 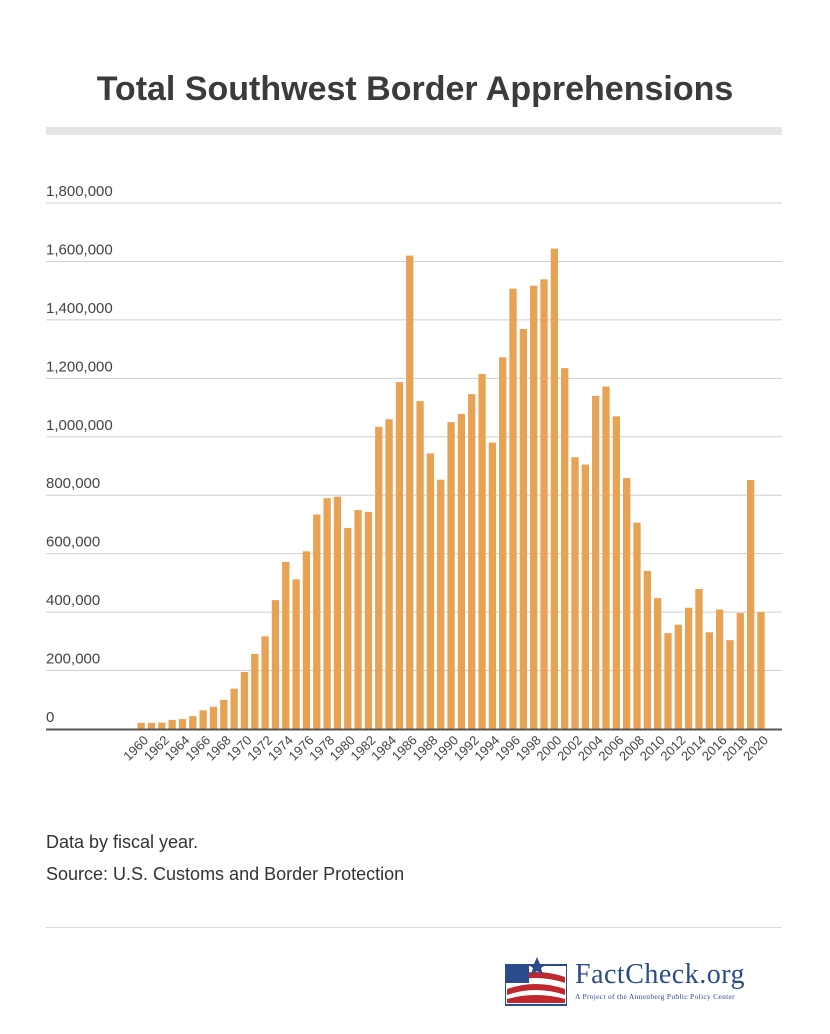 What do you see at coordinates (658, 663) in the screenshot?
I see `bar-2010` at bounding box center [658, 663].